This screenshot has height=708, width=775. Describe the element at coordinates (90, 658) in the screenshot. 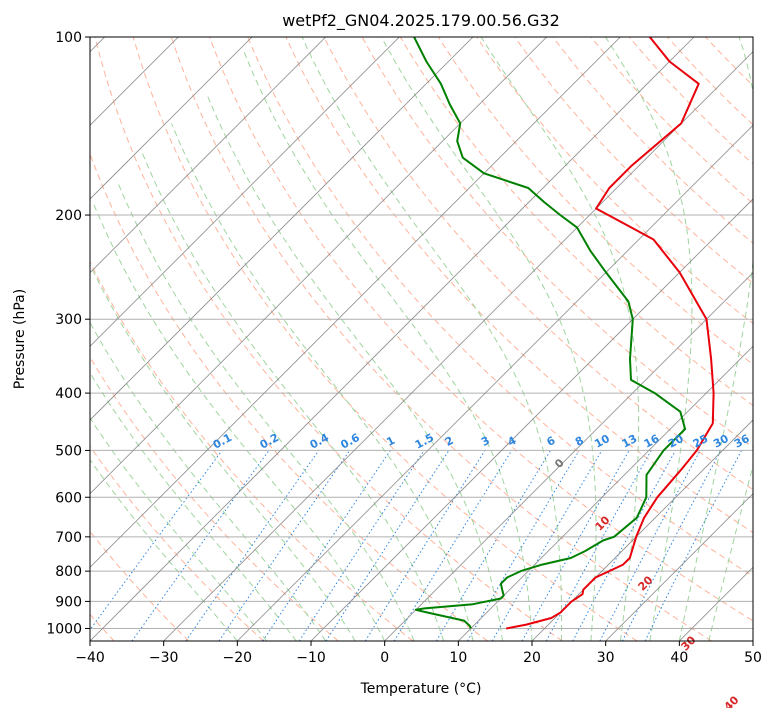

I see `x-tick-label: −40` at that location.